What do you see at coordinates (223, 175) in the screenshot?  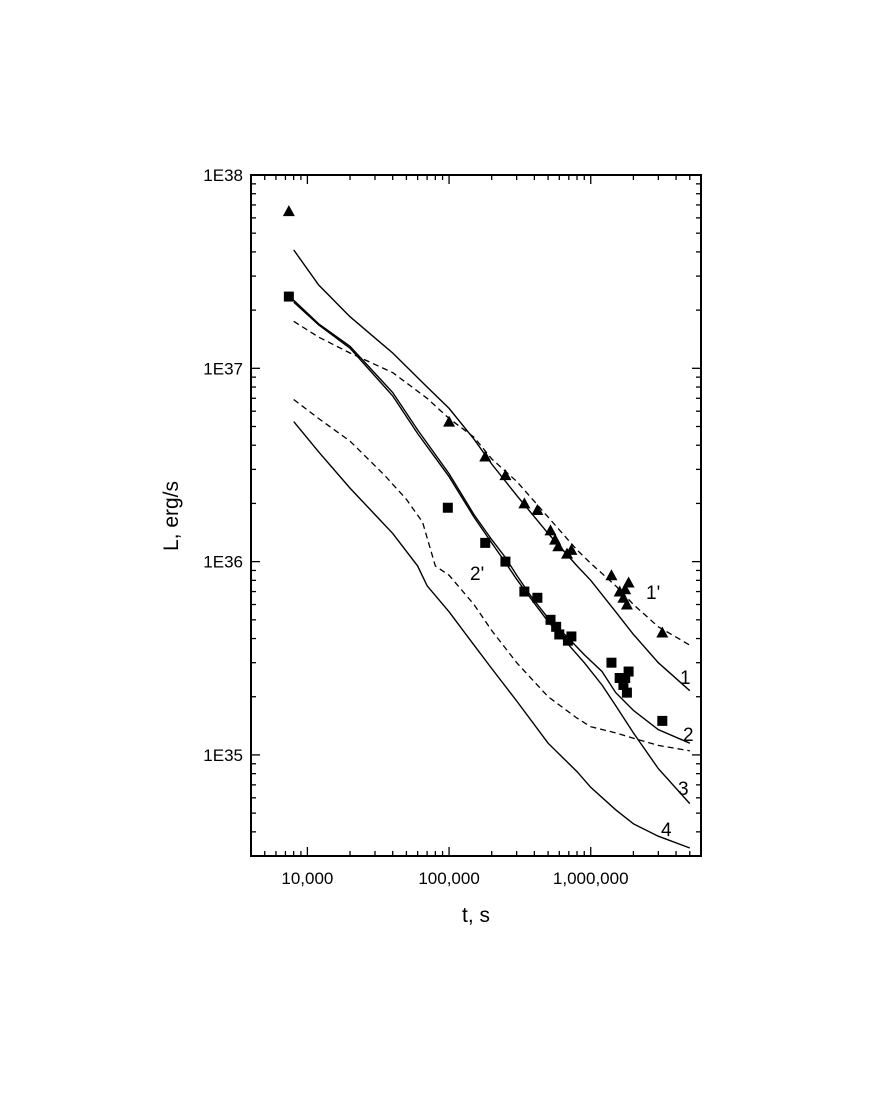 I see `y-tick-label: 1E38` at bounding box center [223, 175].